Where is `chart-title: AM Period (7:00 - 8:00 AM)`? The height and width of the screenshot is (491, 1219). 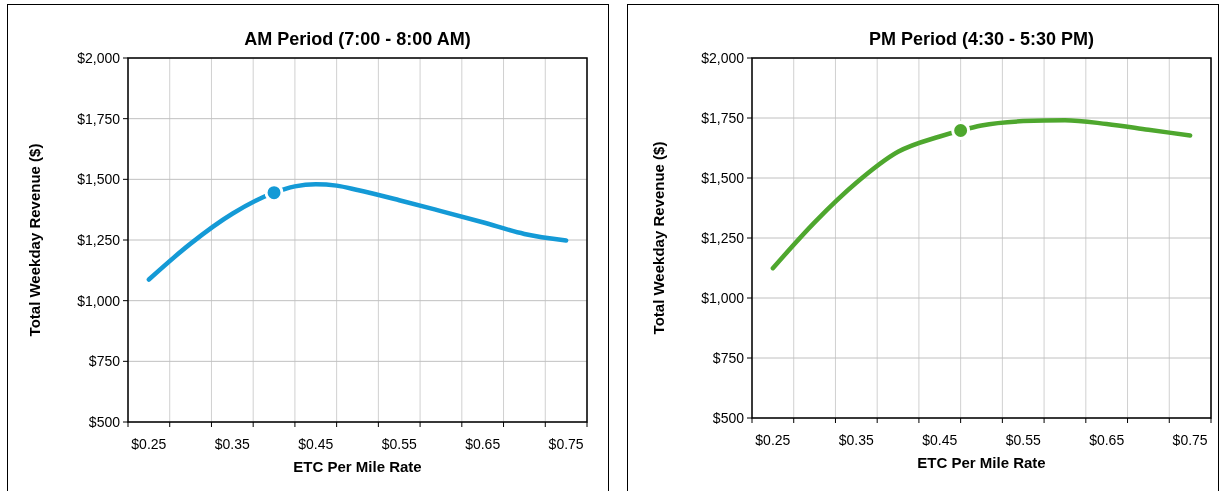 chart-title: AM Period (7:00 - 8:00 AM) is located at coordinates (357, 39).